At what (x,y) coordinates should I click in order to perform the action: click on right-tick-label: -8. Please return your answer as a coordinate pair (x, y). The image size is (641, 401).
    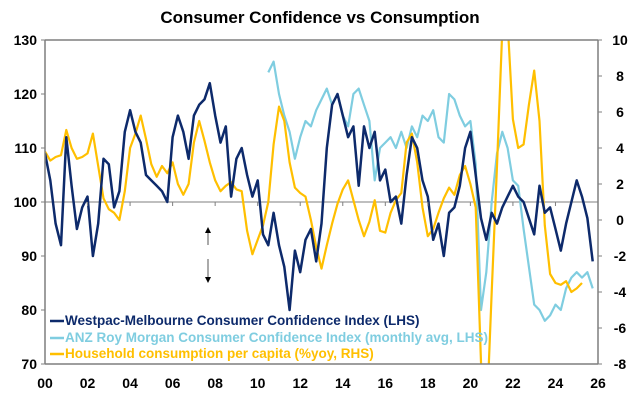
    Looking at the image, I should click on (620, 364).